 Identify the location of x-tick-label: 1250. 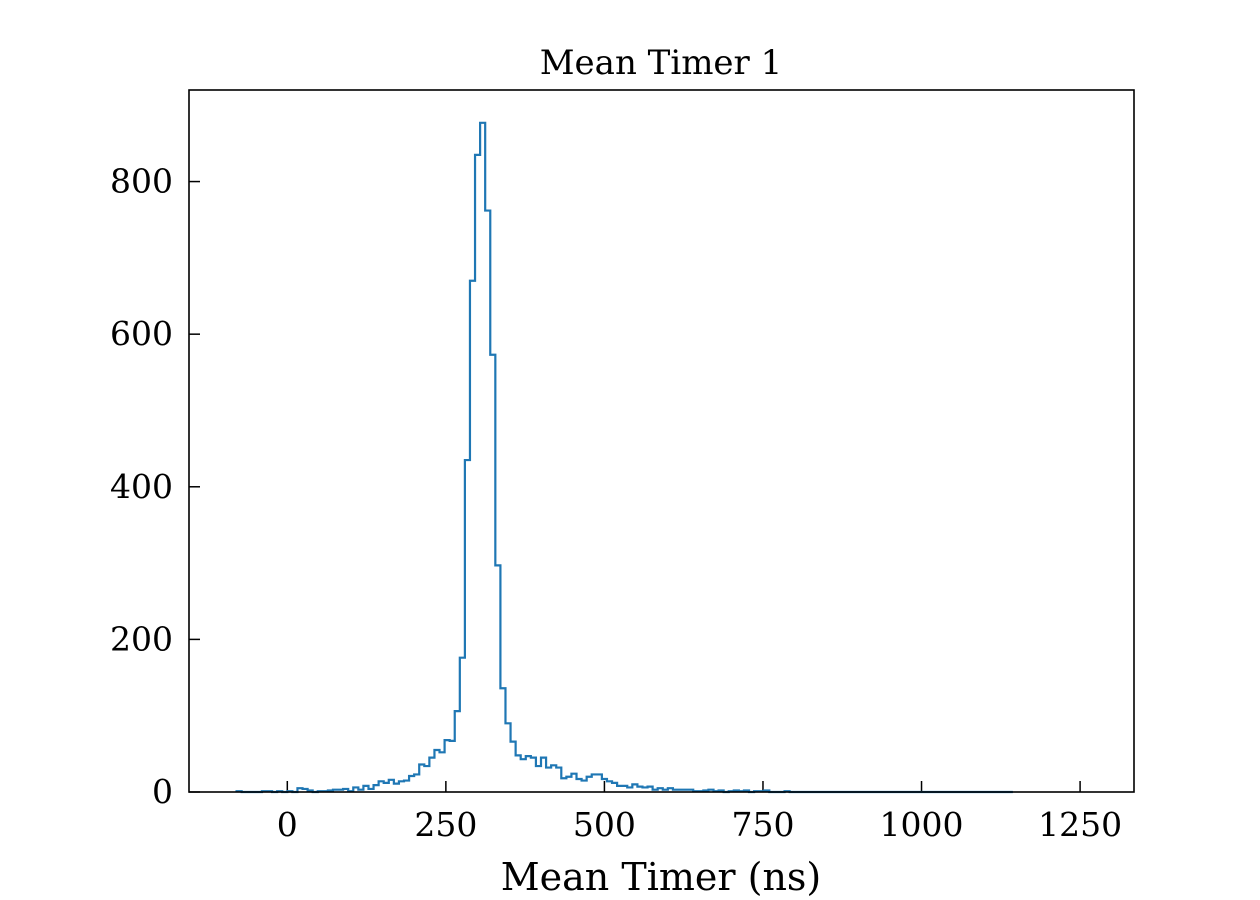
(1080, 824).